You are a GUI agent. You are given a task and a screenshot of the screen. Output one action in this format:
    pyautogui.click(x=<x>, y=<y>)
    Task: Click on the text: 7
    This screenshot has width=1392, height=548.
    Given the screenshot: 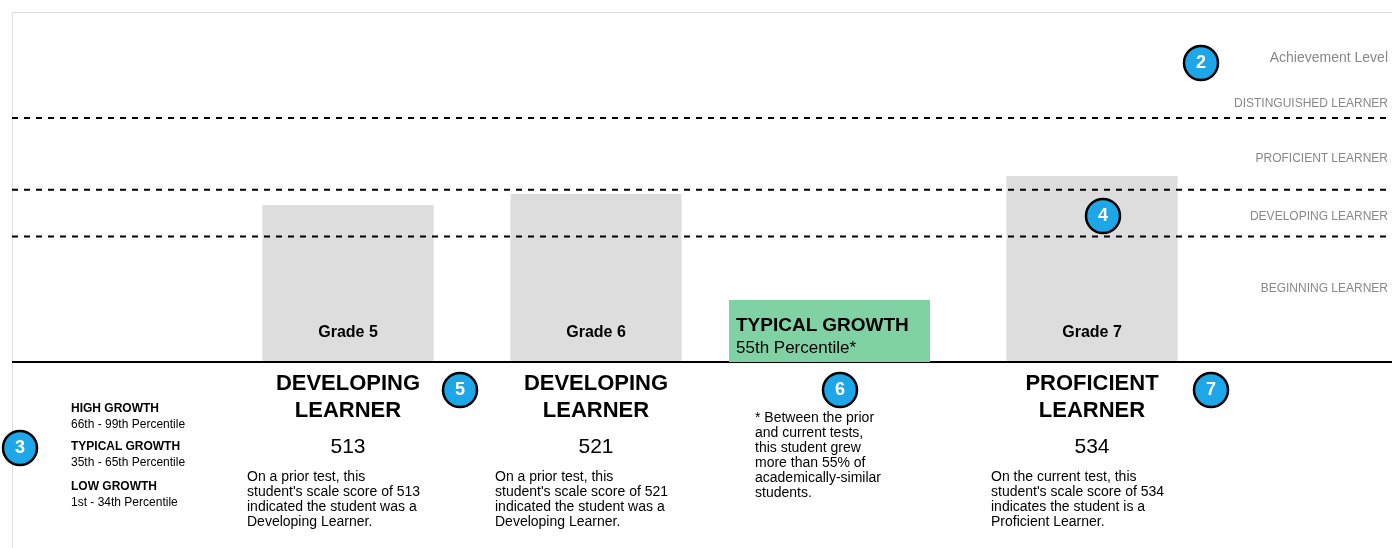 What is the action you would take?
    pyautogui.click(x=1211, y=389)
    